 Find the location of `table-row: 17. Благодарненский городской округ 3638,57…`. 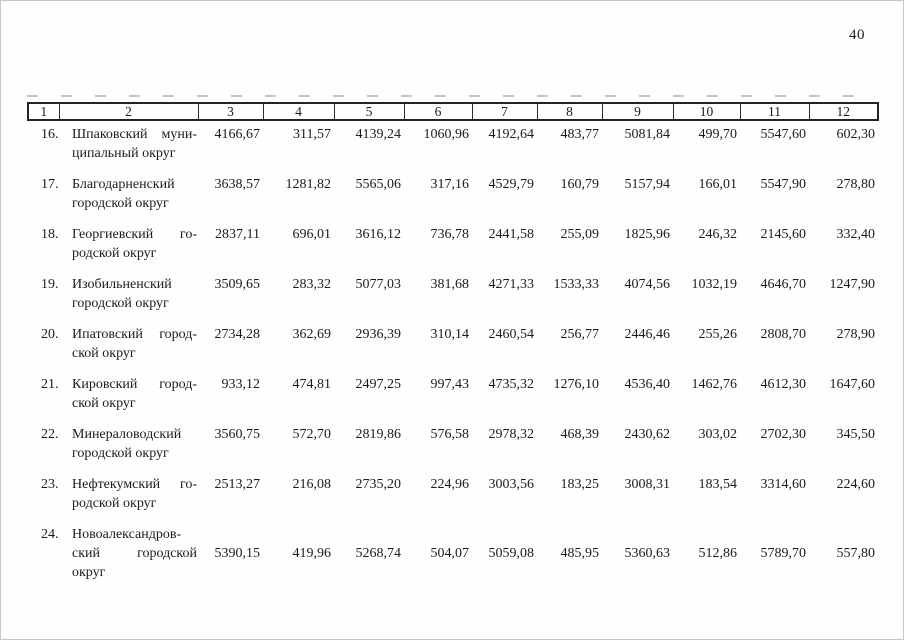

table-row: 17. Благодарненский городской округ 3638,57… is located at coordinates (453, 200).